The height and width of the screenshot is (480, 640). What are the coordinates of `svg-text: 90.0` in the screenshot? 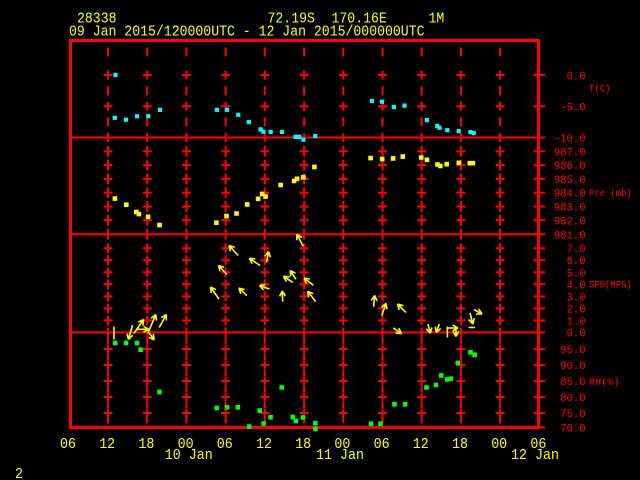 It's located at (572, 367).